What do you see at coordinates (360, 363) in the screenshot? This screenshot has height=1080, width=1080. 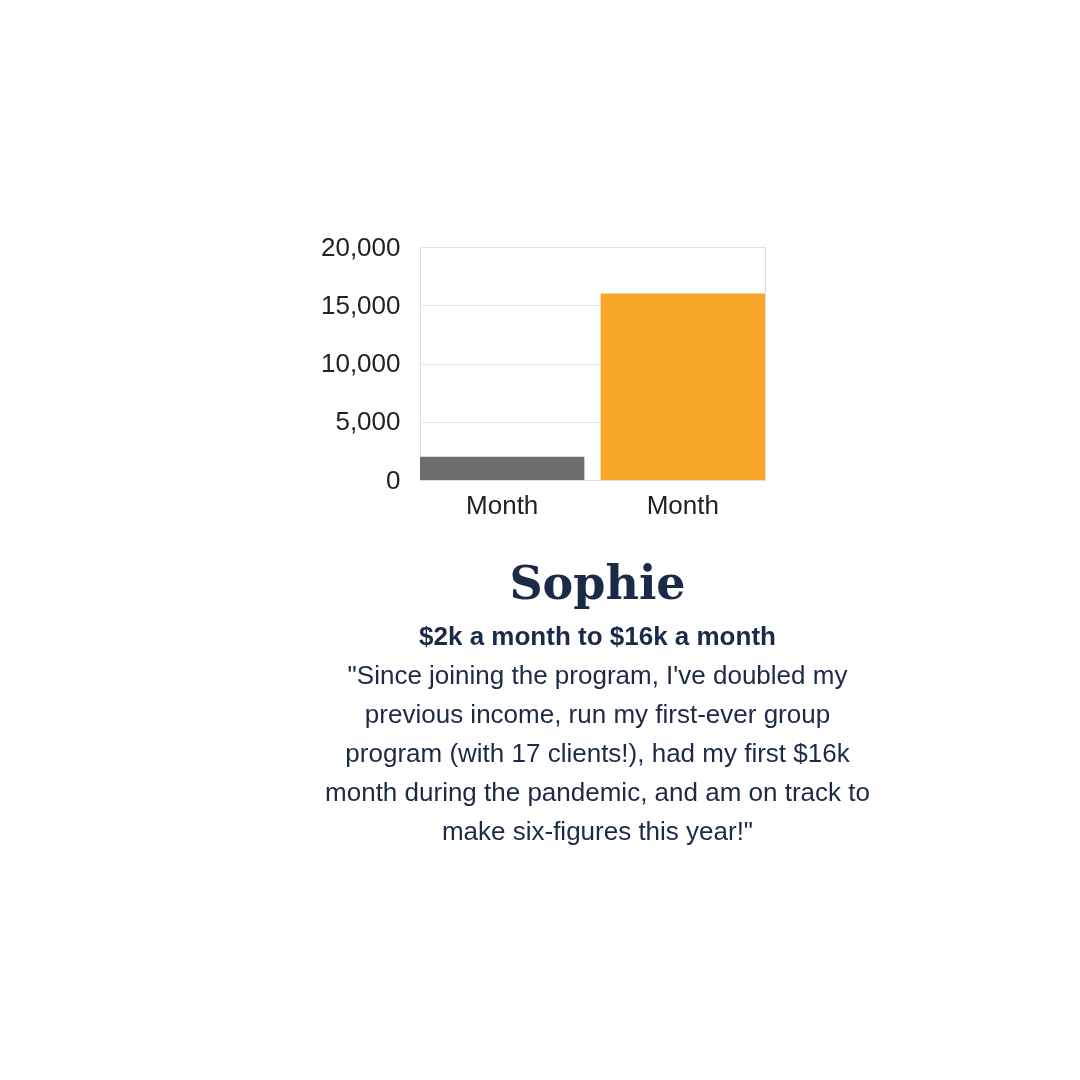 I see `y-tick-label: 10,000` at bounding box center [360, 363].